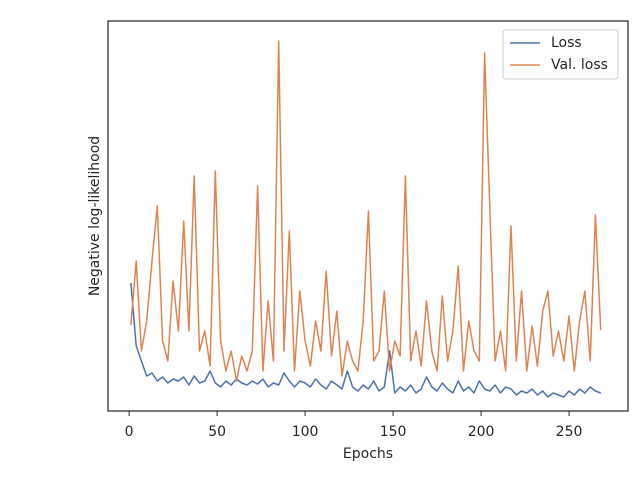  What do you see at coordinates (393, 432) in the screenshot?
I see `x-tick-label: 150` at bounding box center [393, 432].